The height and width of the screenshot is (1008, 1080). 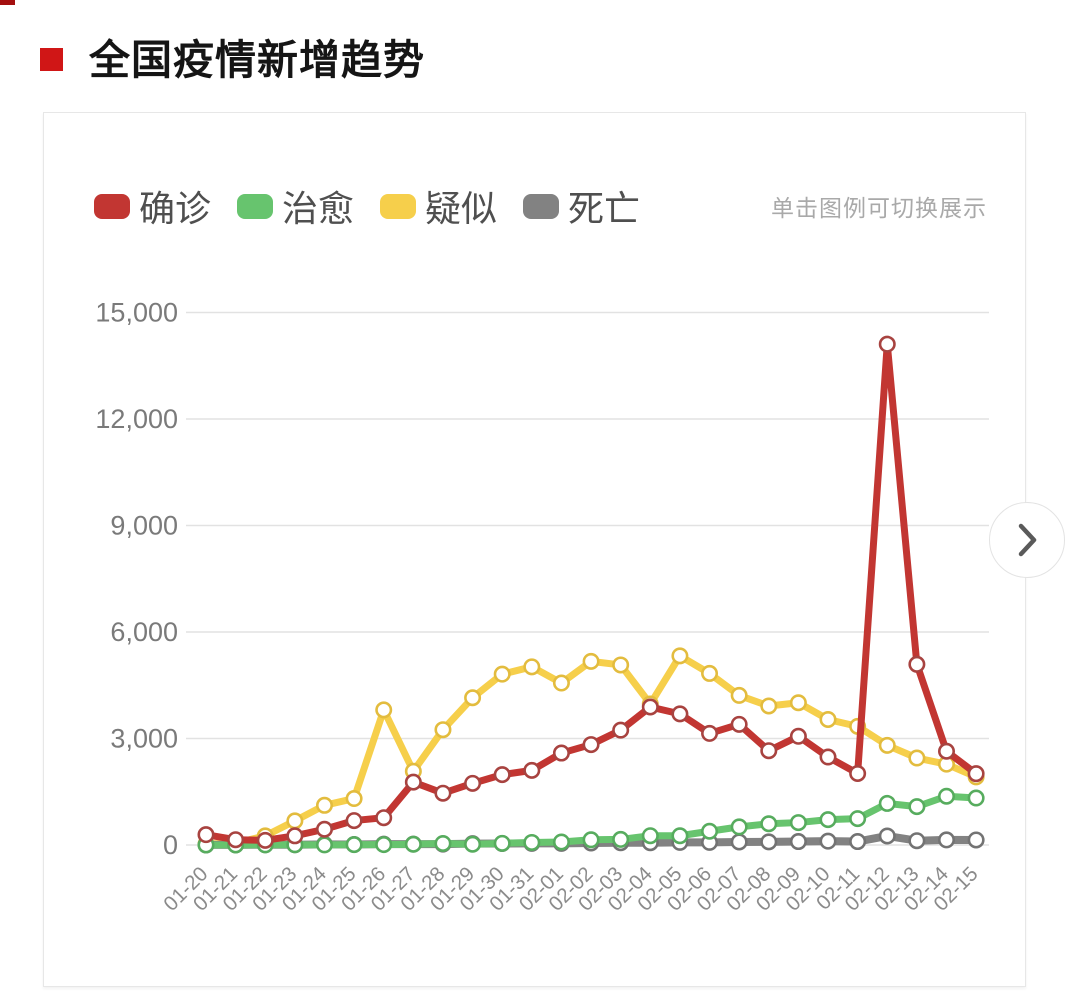 I want to click on top-left-accent-mark, so click(x=7, y=2).